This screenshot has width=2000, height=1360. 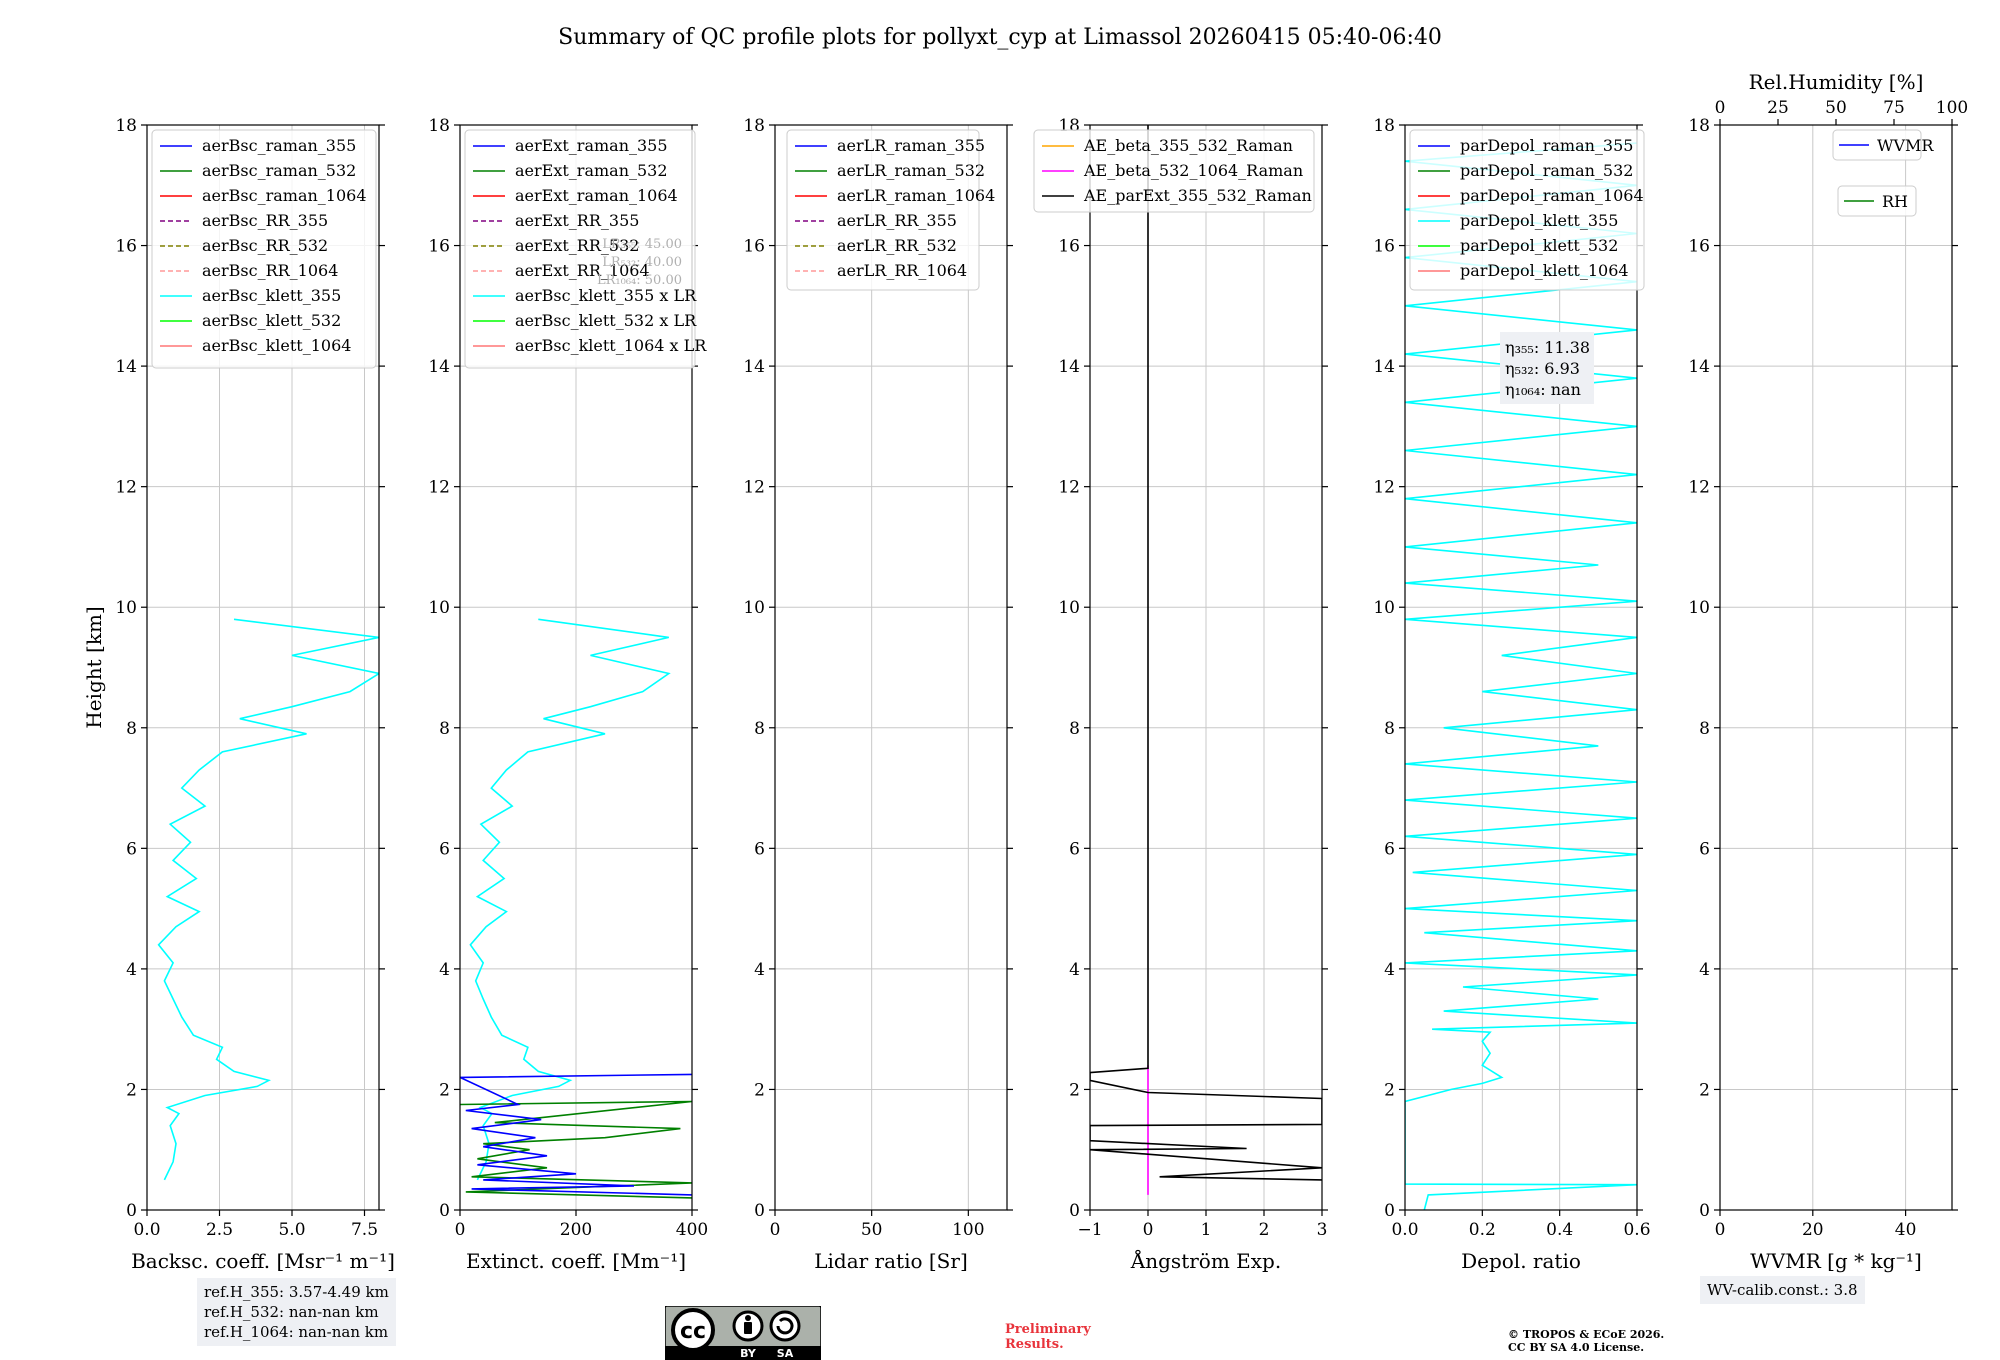 What do you see at coordinates (642, 262) in the screenshot?
I see `lidar-ratio-note: LR₅₃₂: 40.00` at bounding box center [642, 262].